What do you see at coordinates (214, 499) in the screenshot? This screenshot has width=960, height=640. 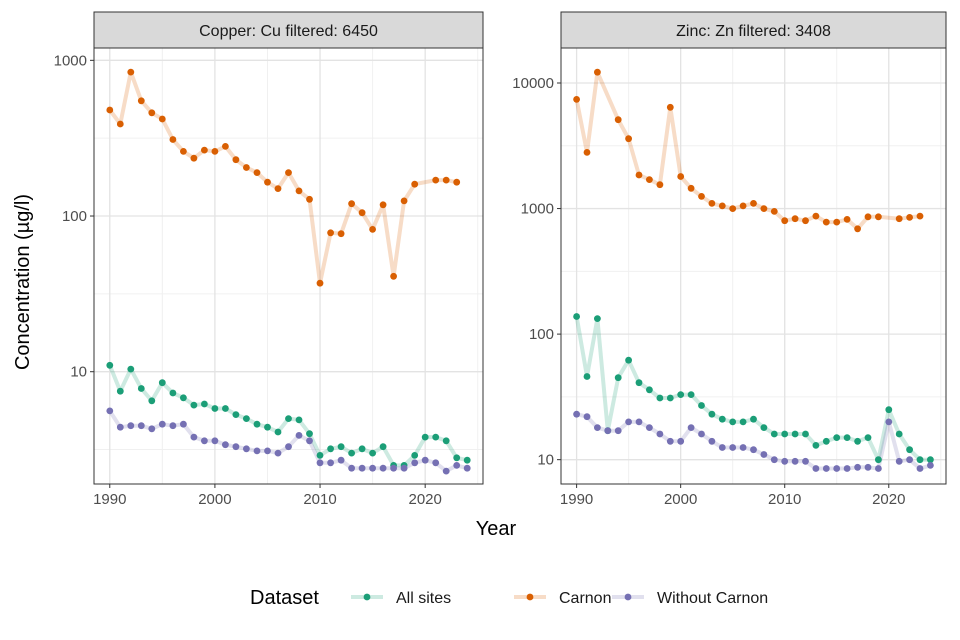 I see `x-tick-label: 2000` at bounding box center [214, 499].